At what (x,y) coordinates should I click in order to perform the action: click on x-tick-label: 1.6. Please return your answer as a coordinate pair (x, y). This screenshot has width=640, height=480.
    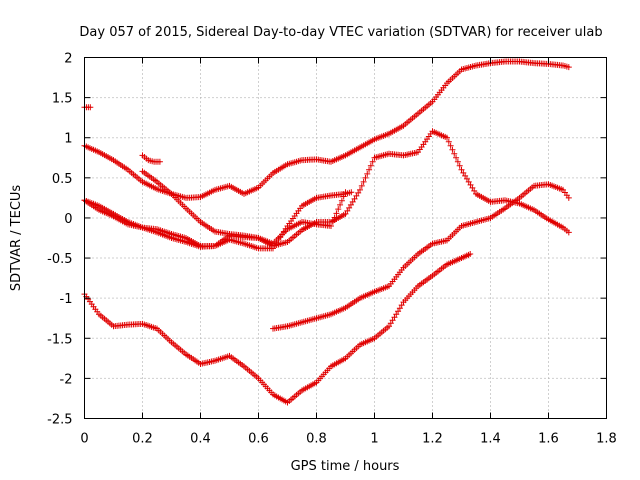
    Looking at the image, I should click on (548, 439).